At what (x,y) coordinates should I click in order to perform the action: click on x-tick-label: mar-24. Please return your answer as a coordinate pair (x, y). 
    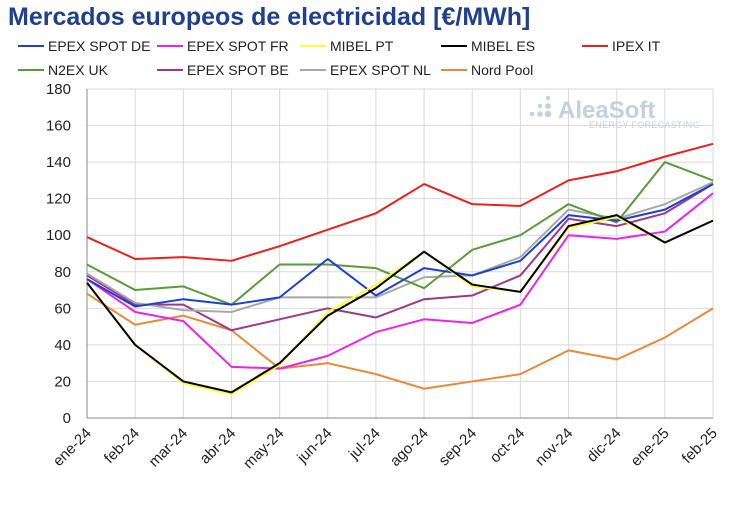
    Looking at the image, I should click on (169, 448).